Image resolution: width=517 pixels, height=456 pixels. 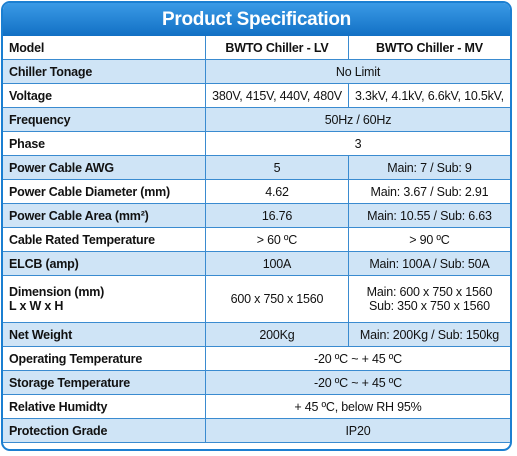 I want to click on row-label: Frequency, so click(x=104, y=119).